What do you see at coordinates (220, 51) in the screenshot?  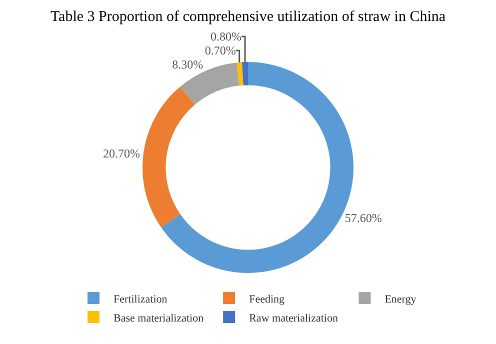 I see `data-label: 0.70%` at bounding box center [220, 51].